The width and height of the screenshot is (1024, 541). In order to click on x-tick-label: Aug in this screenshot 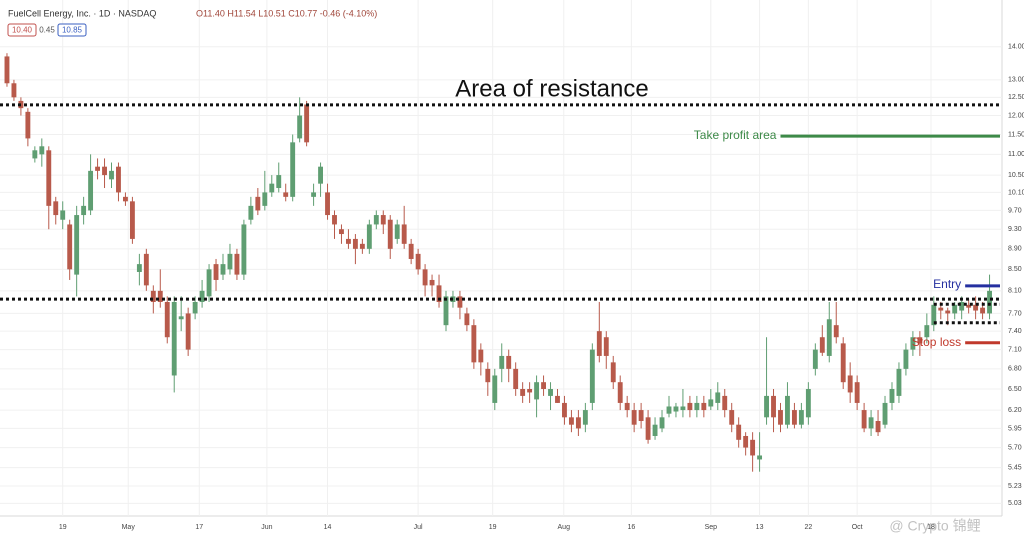, I will do `click(564, 527)`.